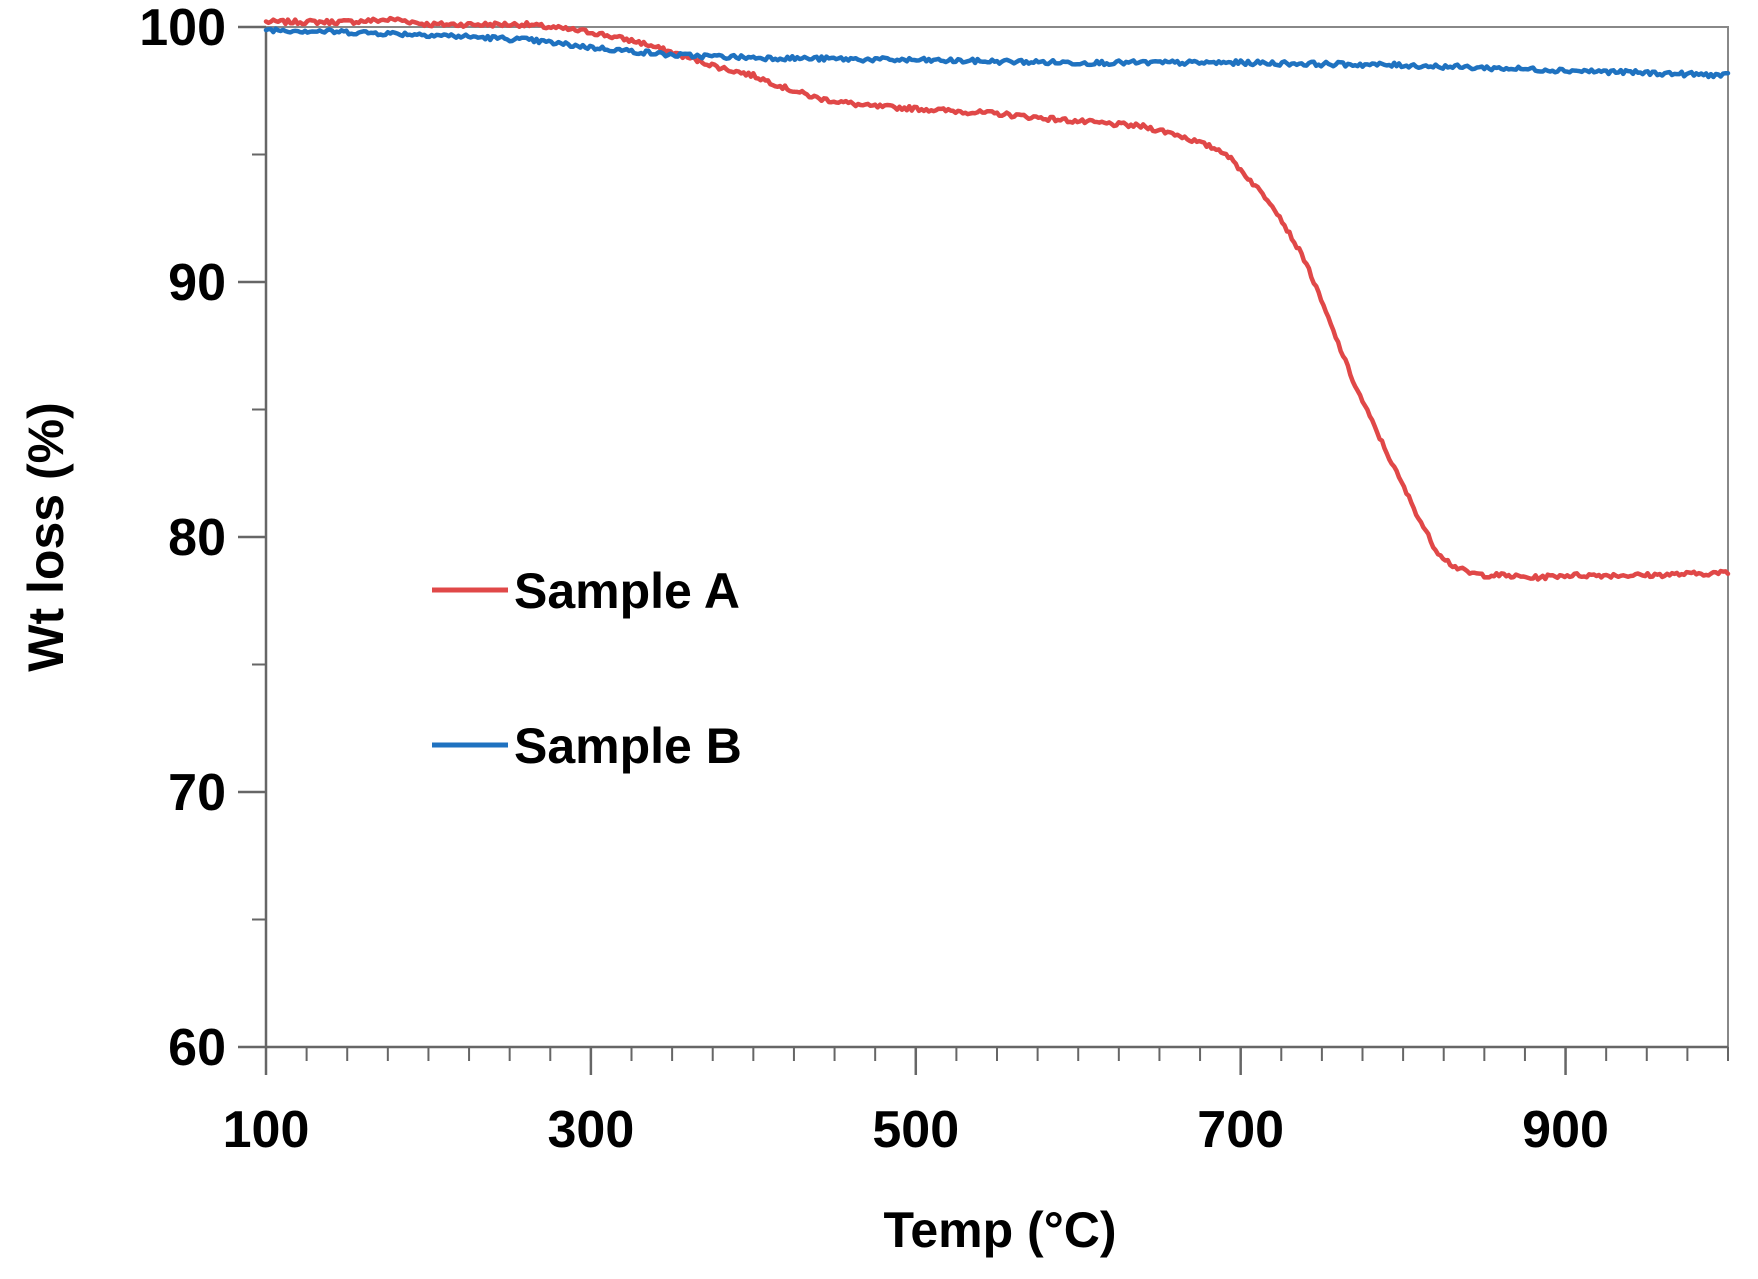 This screenshot has height=1279, width=1758. I want to click on legend-label-sample-b: Sample B, so click(628, 746).